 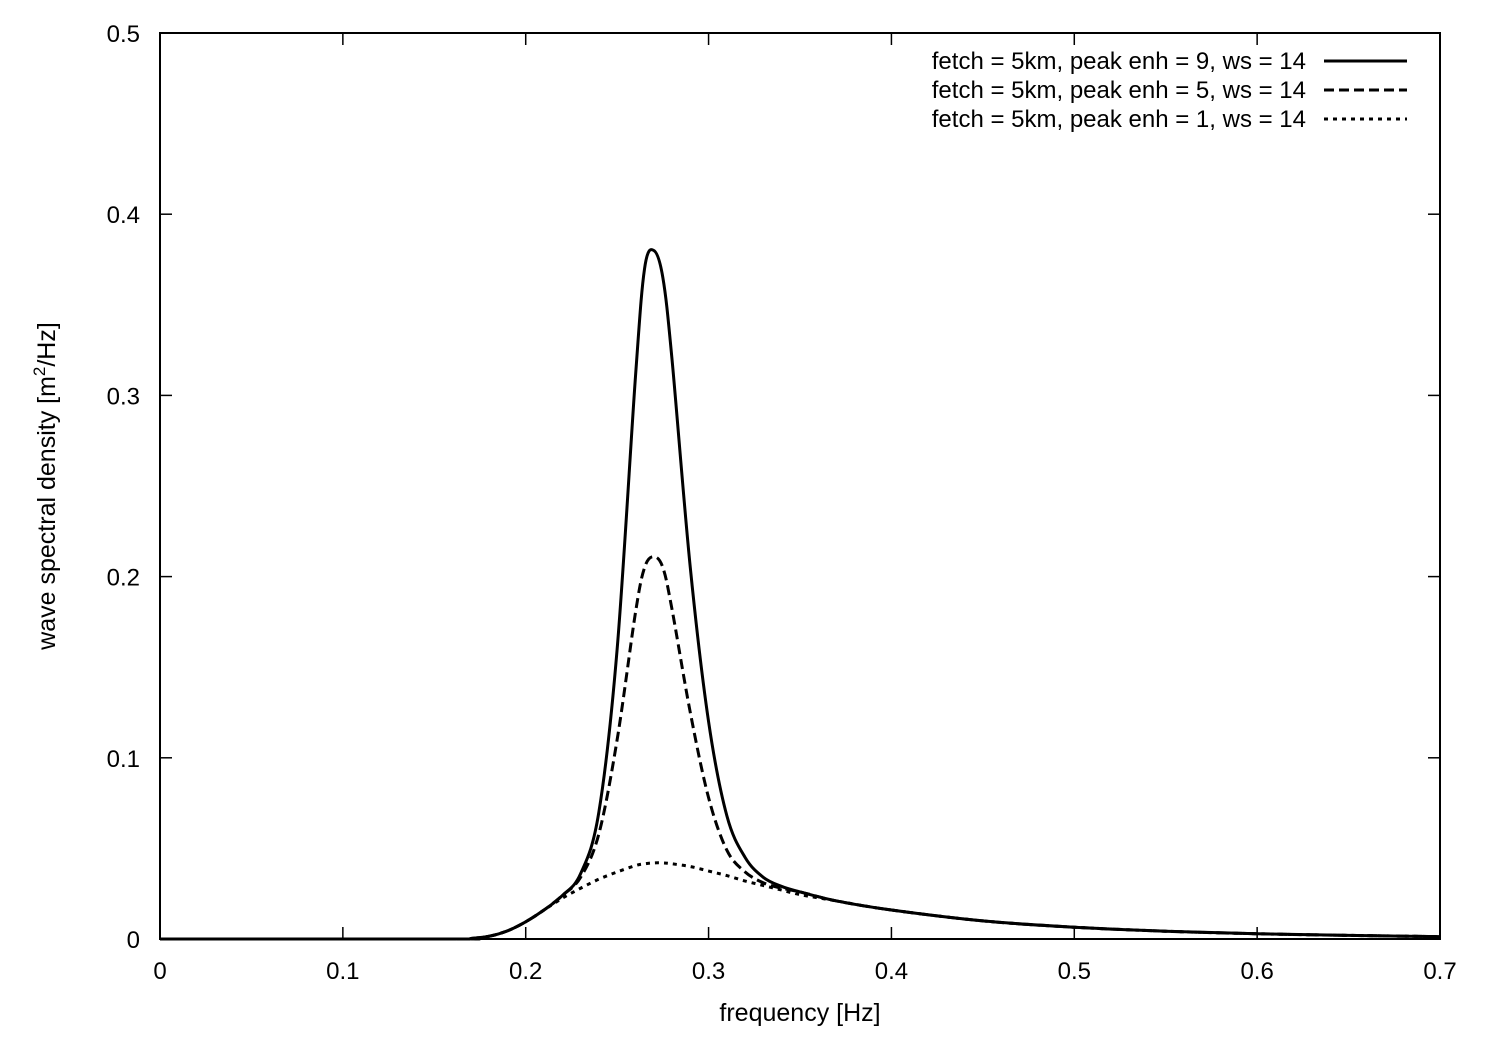 I want to click on y-tick-label: 0.4, so click(x=123, y=215).